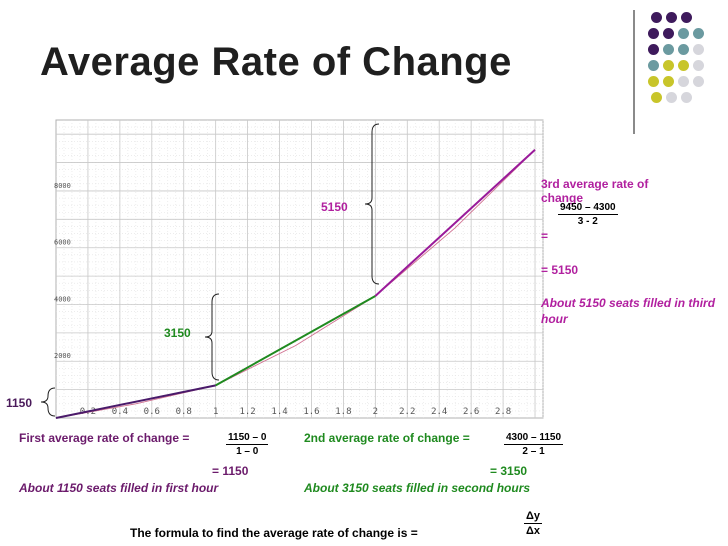 This screenshot has width=728, height=546. What do you see at coordinates (471, 412) in the screenshot?
I see `x-tick-label: 2.6` at bounding box center [471, 412].